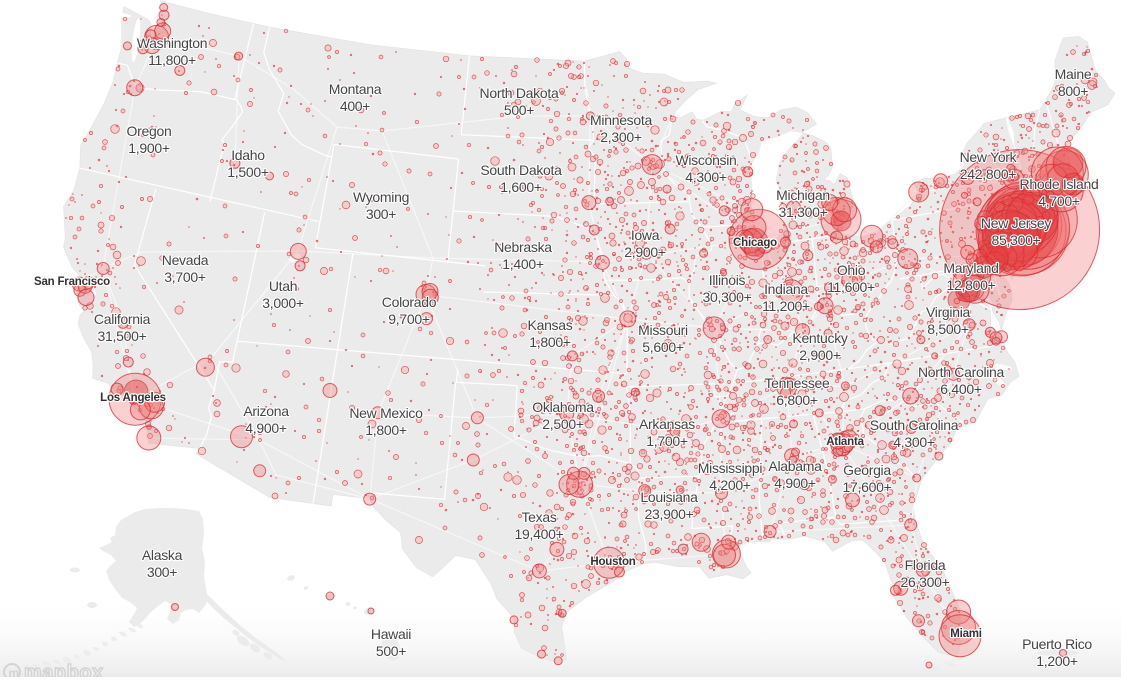  What do you see at coordinates (966, 634) in the screenshot?
I see `svg-text: Miami` at bounding box center [966, 634].